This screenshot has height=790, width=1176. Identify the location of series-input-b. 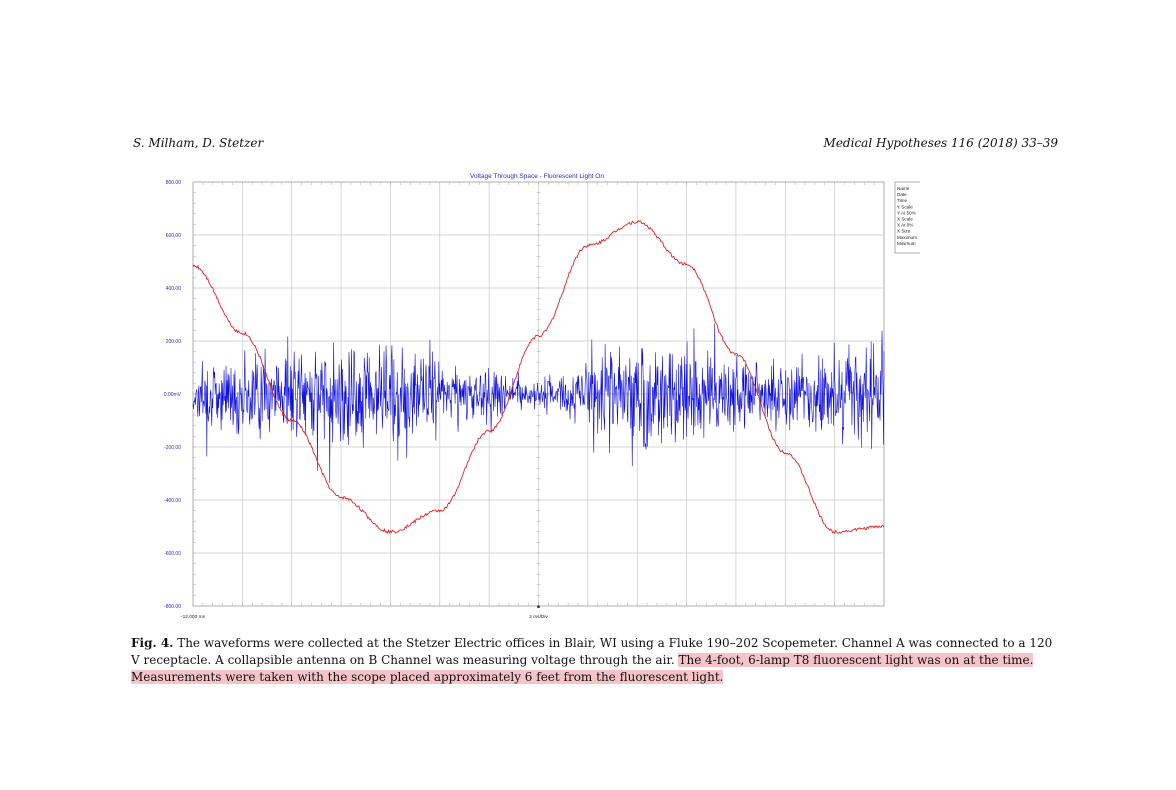
(538, 403).